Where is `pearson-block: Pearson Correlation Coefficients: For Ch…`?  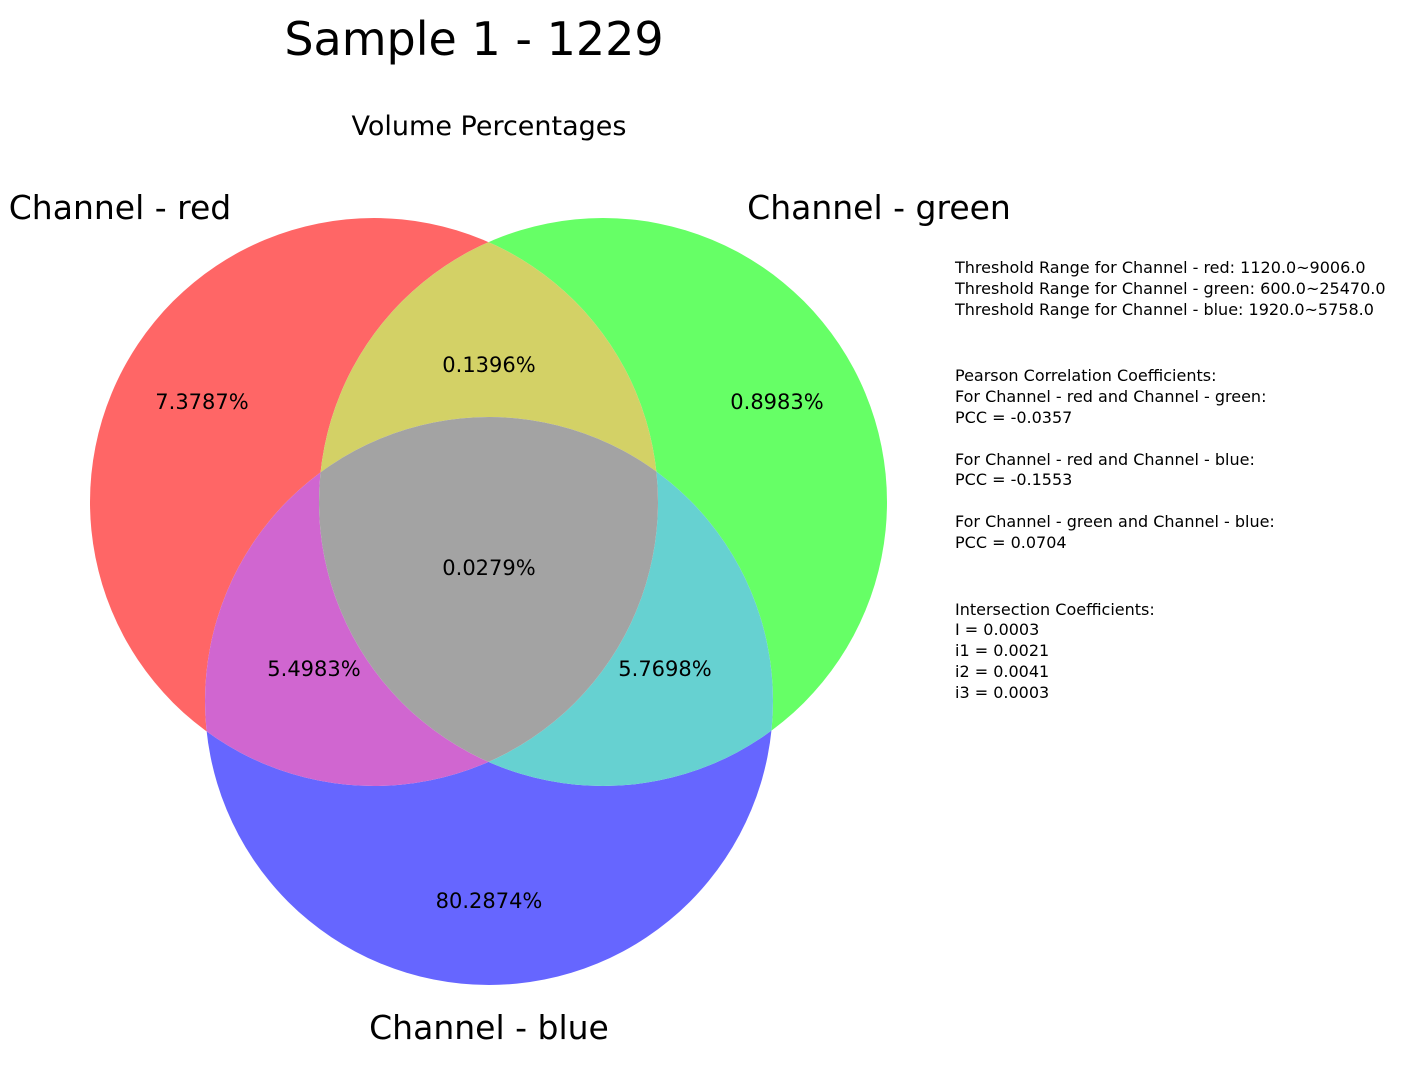
pearson-block: Pearson Correlation Coefficients: For Ch… is located at coordinates (1180, 459).